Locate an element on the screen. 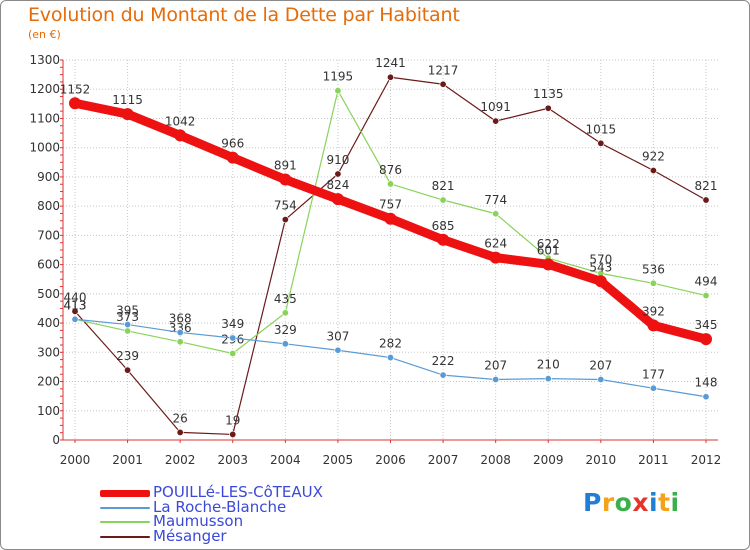 This screenshot has width=750, height=550. legend-label-maumusson: Maumusson is located at coordinates (198, 521).